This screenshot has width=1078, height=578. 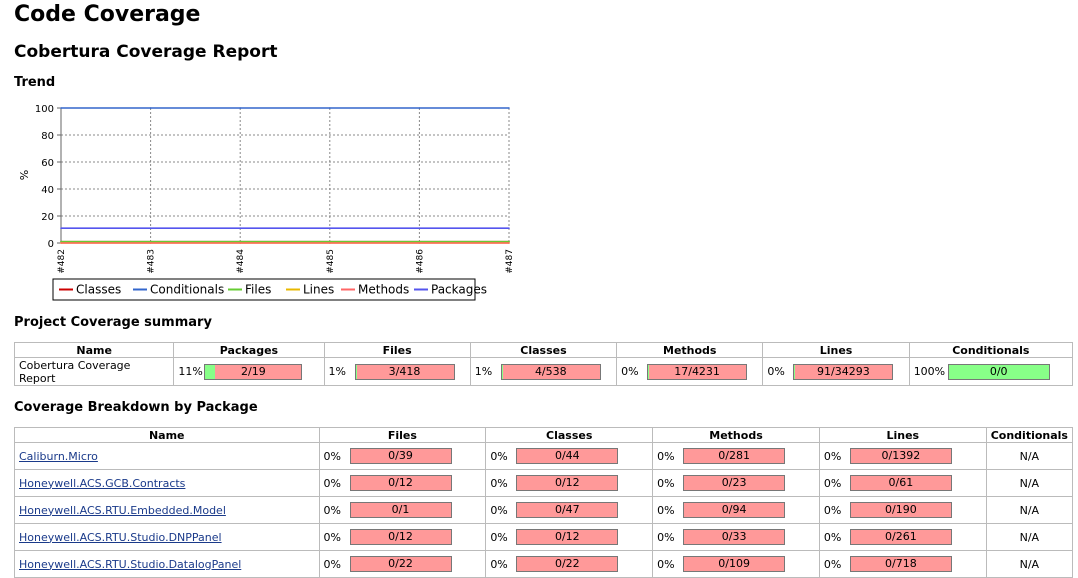 I want to click on coverage-bar: 0/61, so click(x=901, y=483).